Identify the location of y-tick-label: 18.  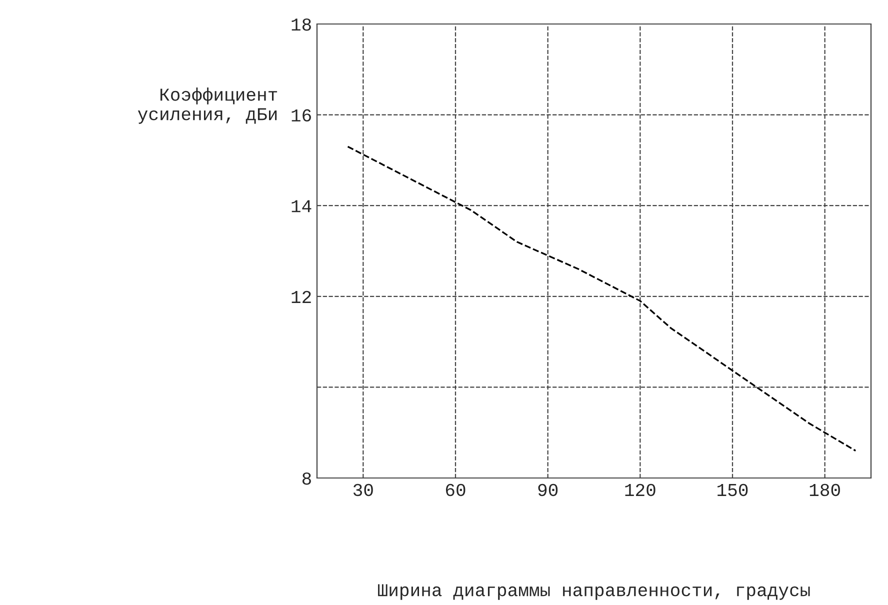
(301, 24).